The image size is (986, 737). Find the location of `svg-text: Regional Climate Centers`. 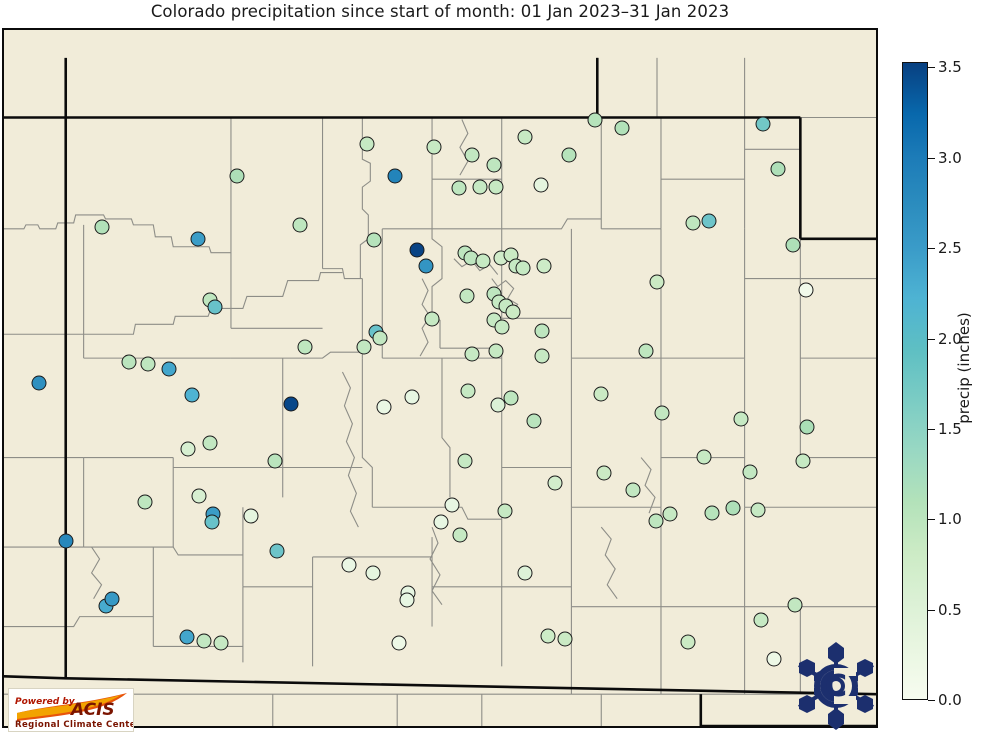

svg-text: Regional Climate Centers is located at coordinates (74, 725).